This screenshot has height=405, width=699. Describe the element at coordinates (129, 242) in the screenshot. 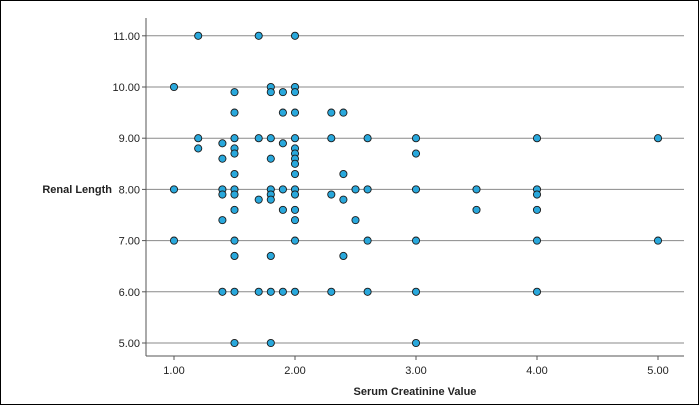

I see `y-tick-label: 7.00` at that location.